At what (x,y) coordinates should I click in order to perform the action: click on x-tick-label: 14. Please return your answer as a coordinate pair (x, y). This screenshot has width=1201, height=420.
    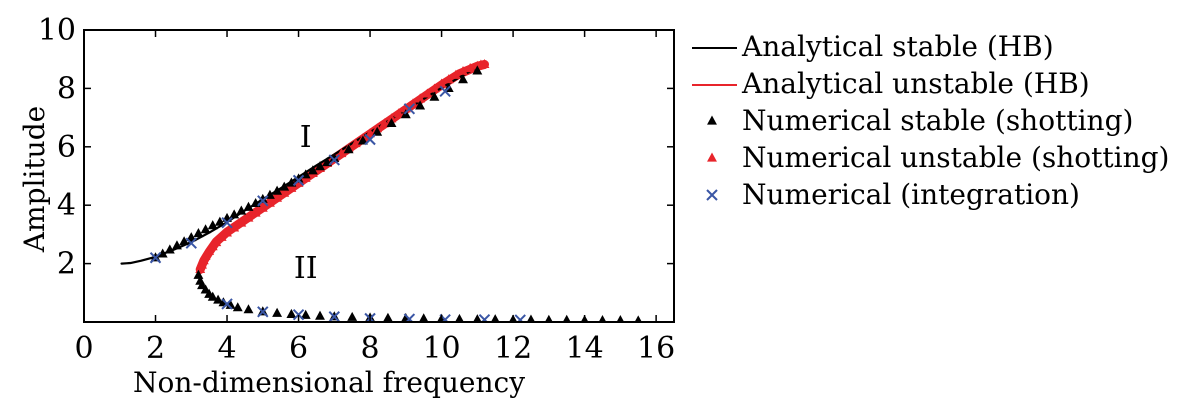
    Looking at the image, I should click on (585, 348).